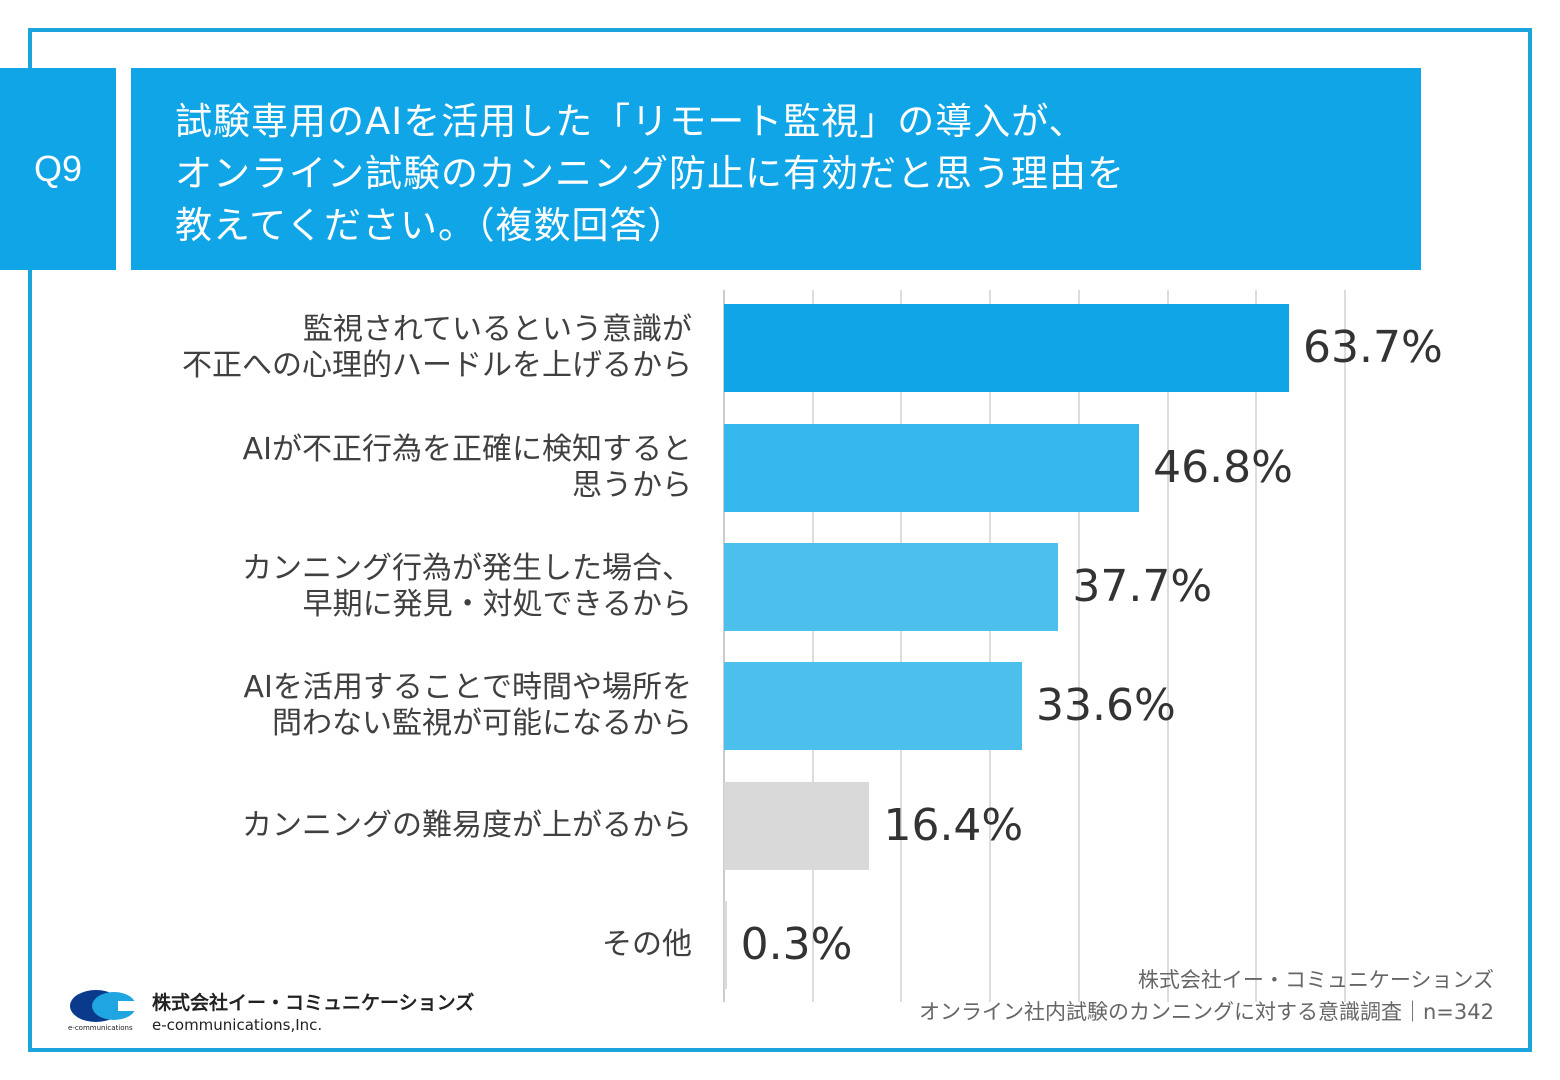 The width and height of the screenshot is (1560, 1080). Describe the element at coordinates (1373, 347) in the screenshot. I see `value-label: 63.7%` at that location.